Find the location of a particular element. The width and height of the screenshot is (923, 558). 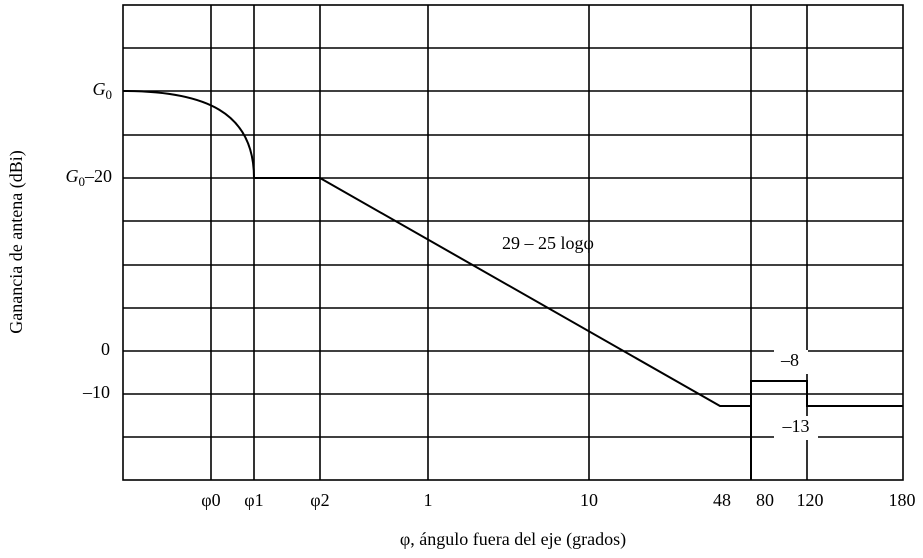

y-label: 0 is located at coordinates (105, 349).